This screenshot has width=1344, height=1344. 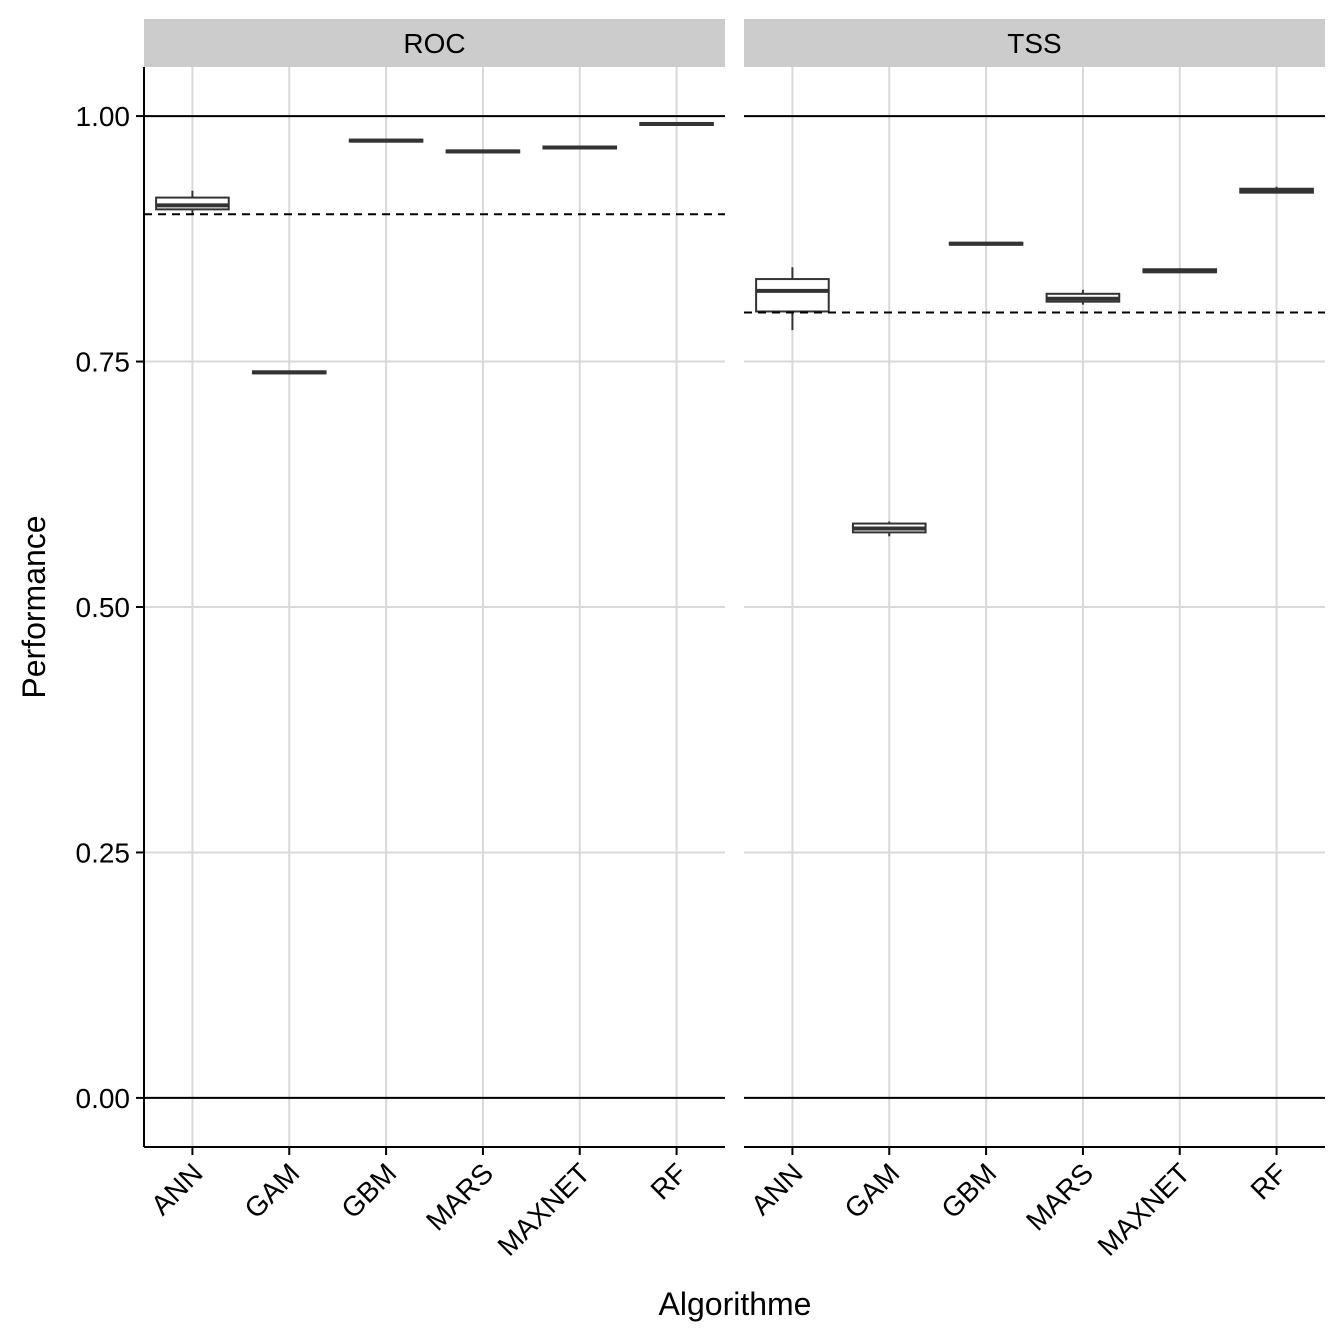 I want to click on y-tick-label: 0.75, so click(x=103, y=362).